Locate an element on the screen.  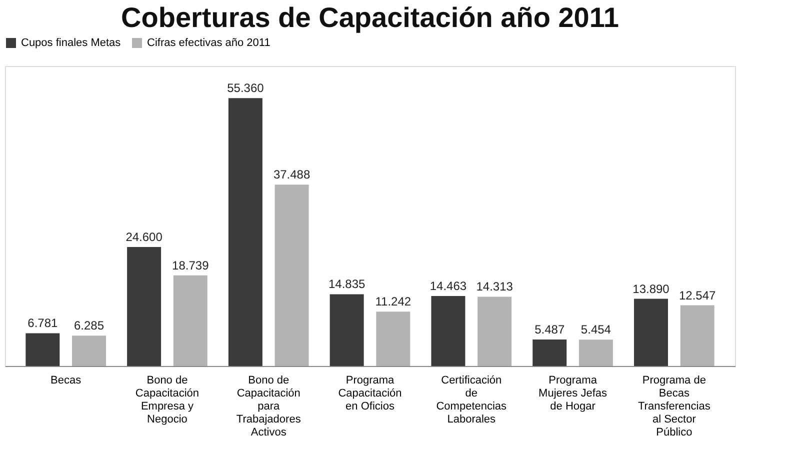
data-label: 14.463 is located at coordinates (448, 286).